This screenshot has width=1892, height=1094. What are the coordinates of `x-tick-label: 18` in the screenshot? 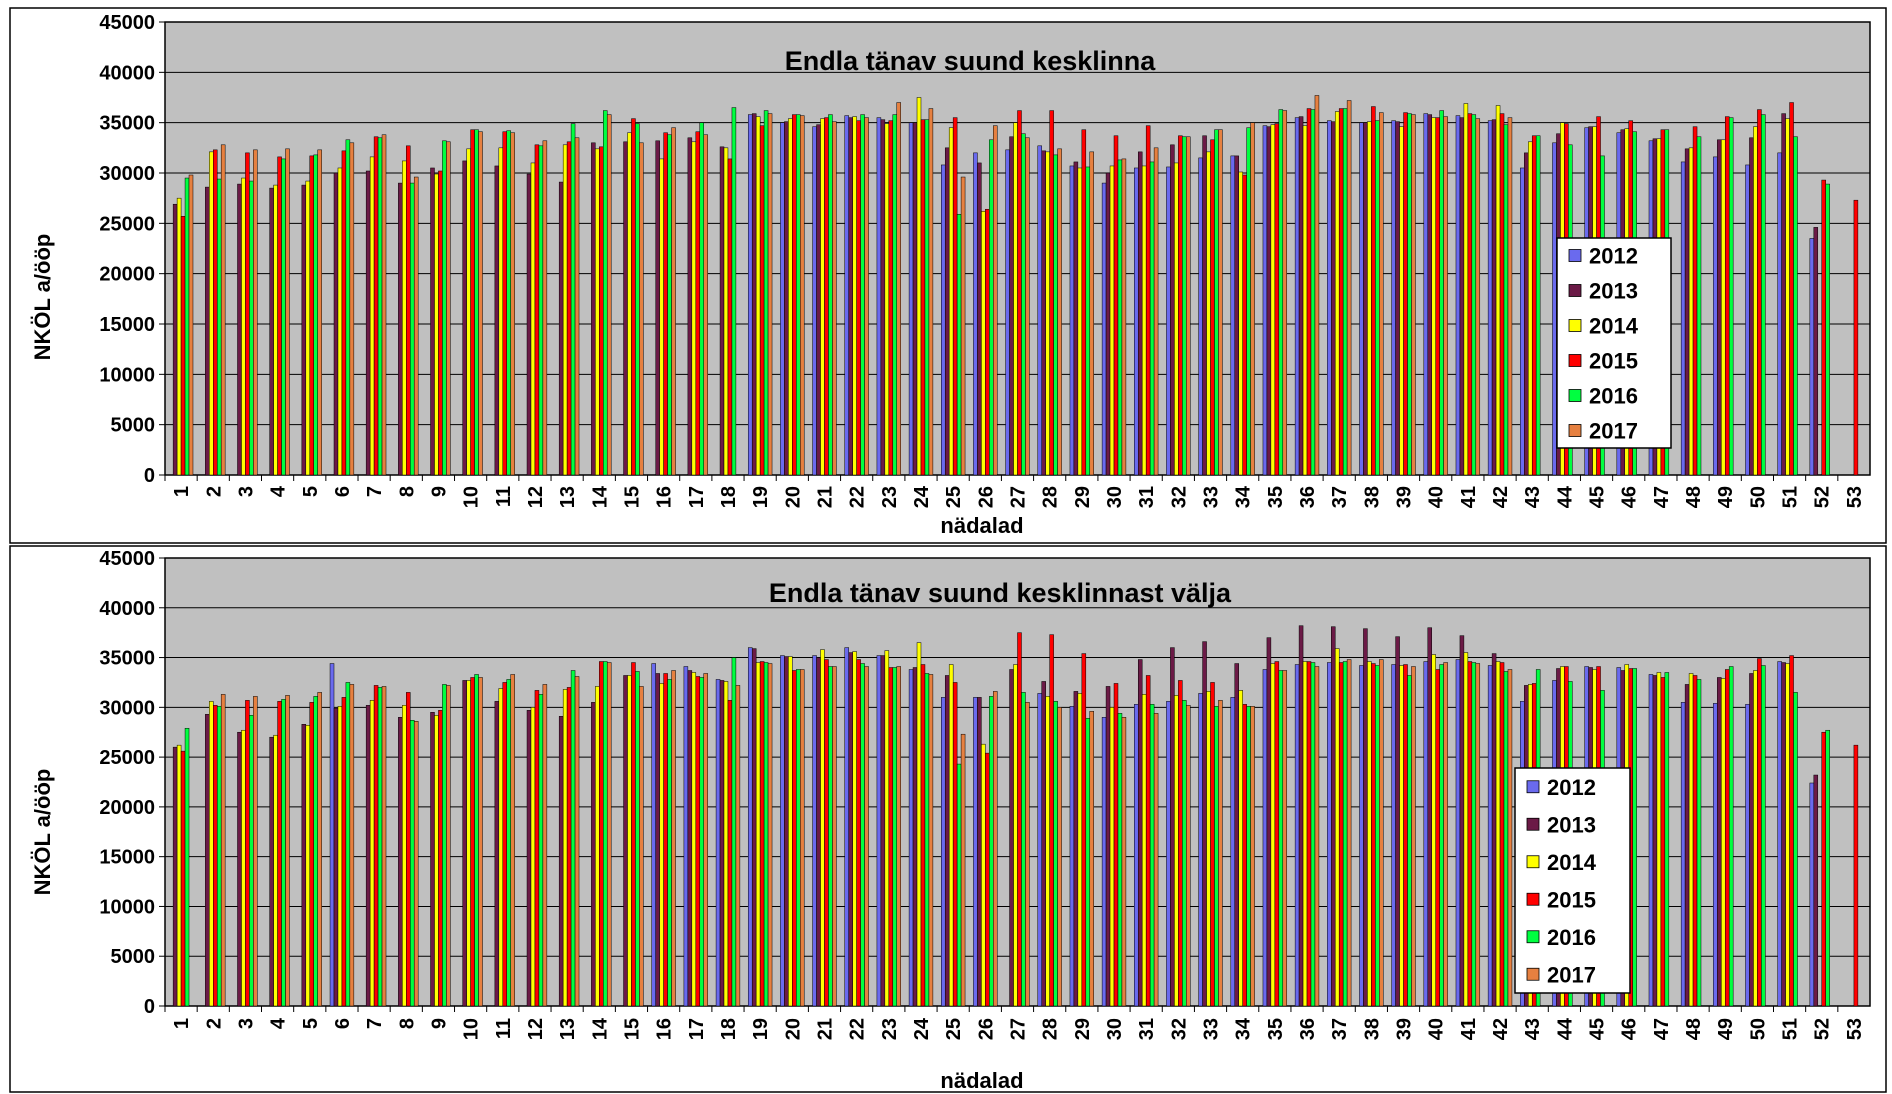 It's located at (729, 1029).